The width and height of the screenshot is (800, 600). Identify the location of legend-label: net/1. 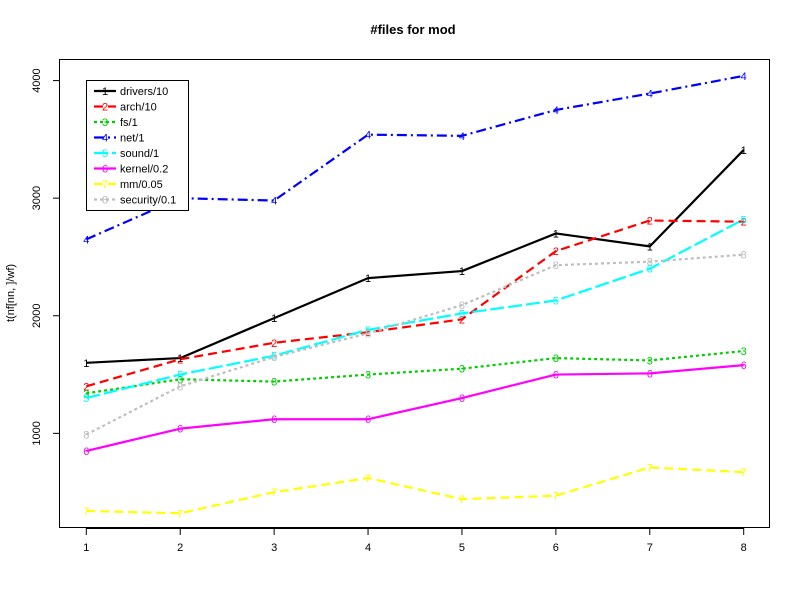
(132, 139).